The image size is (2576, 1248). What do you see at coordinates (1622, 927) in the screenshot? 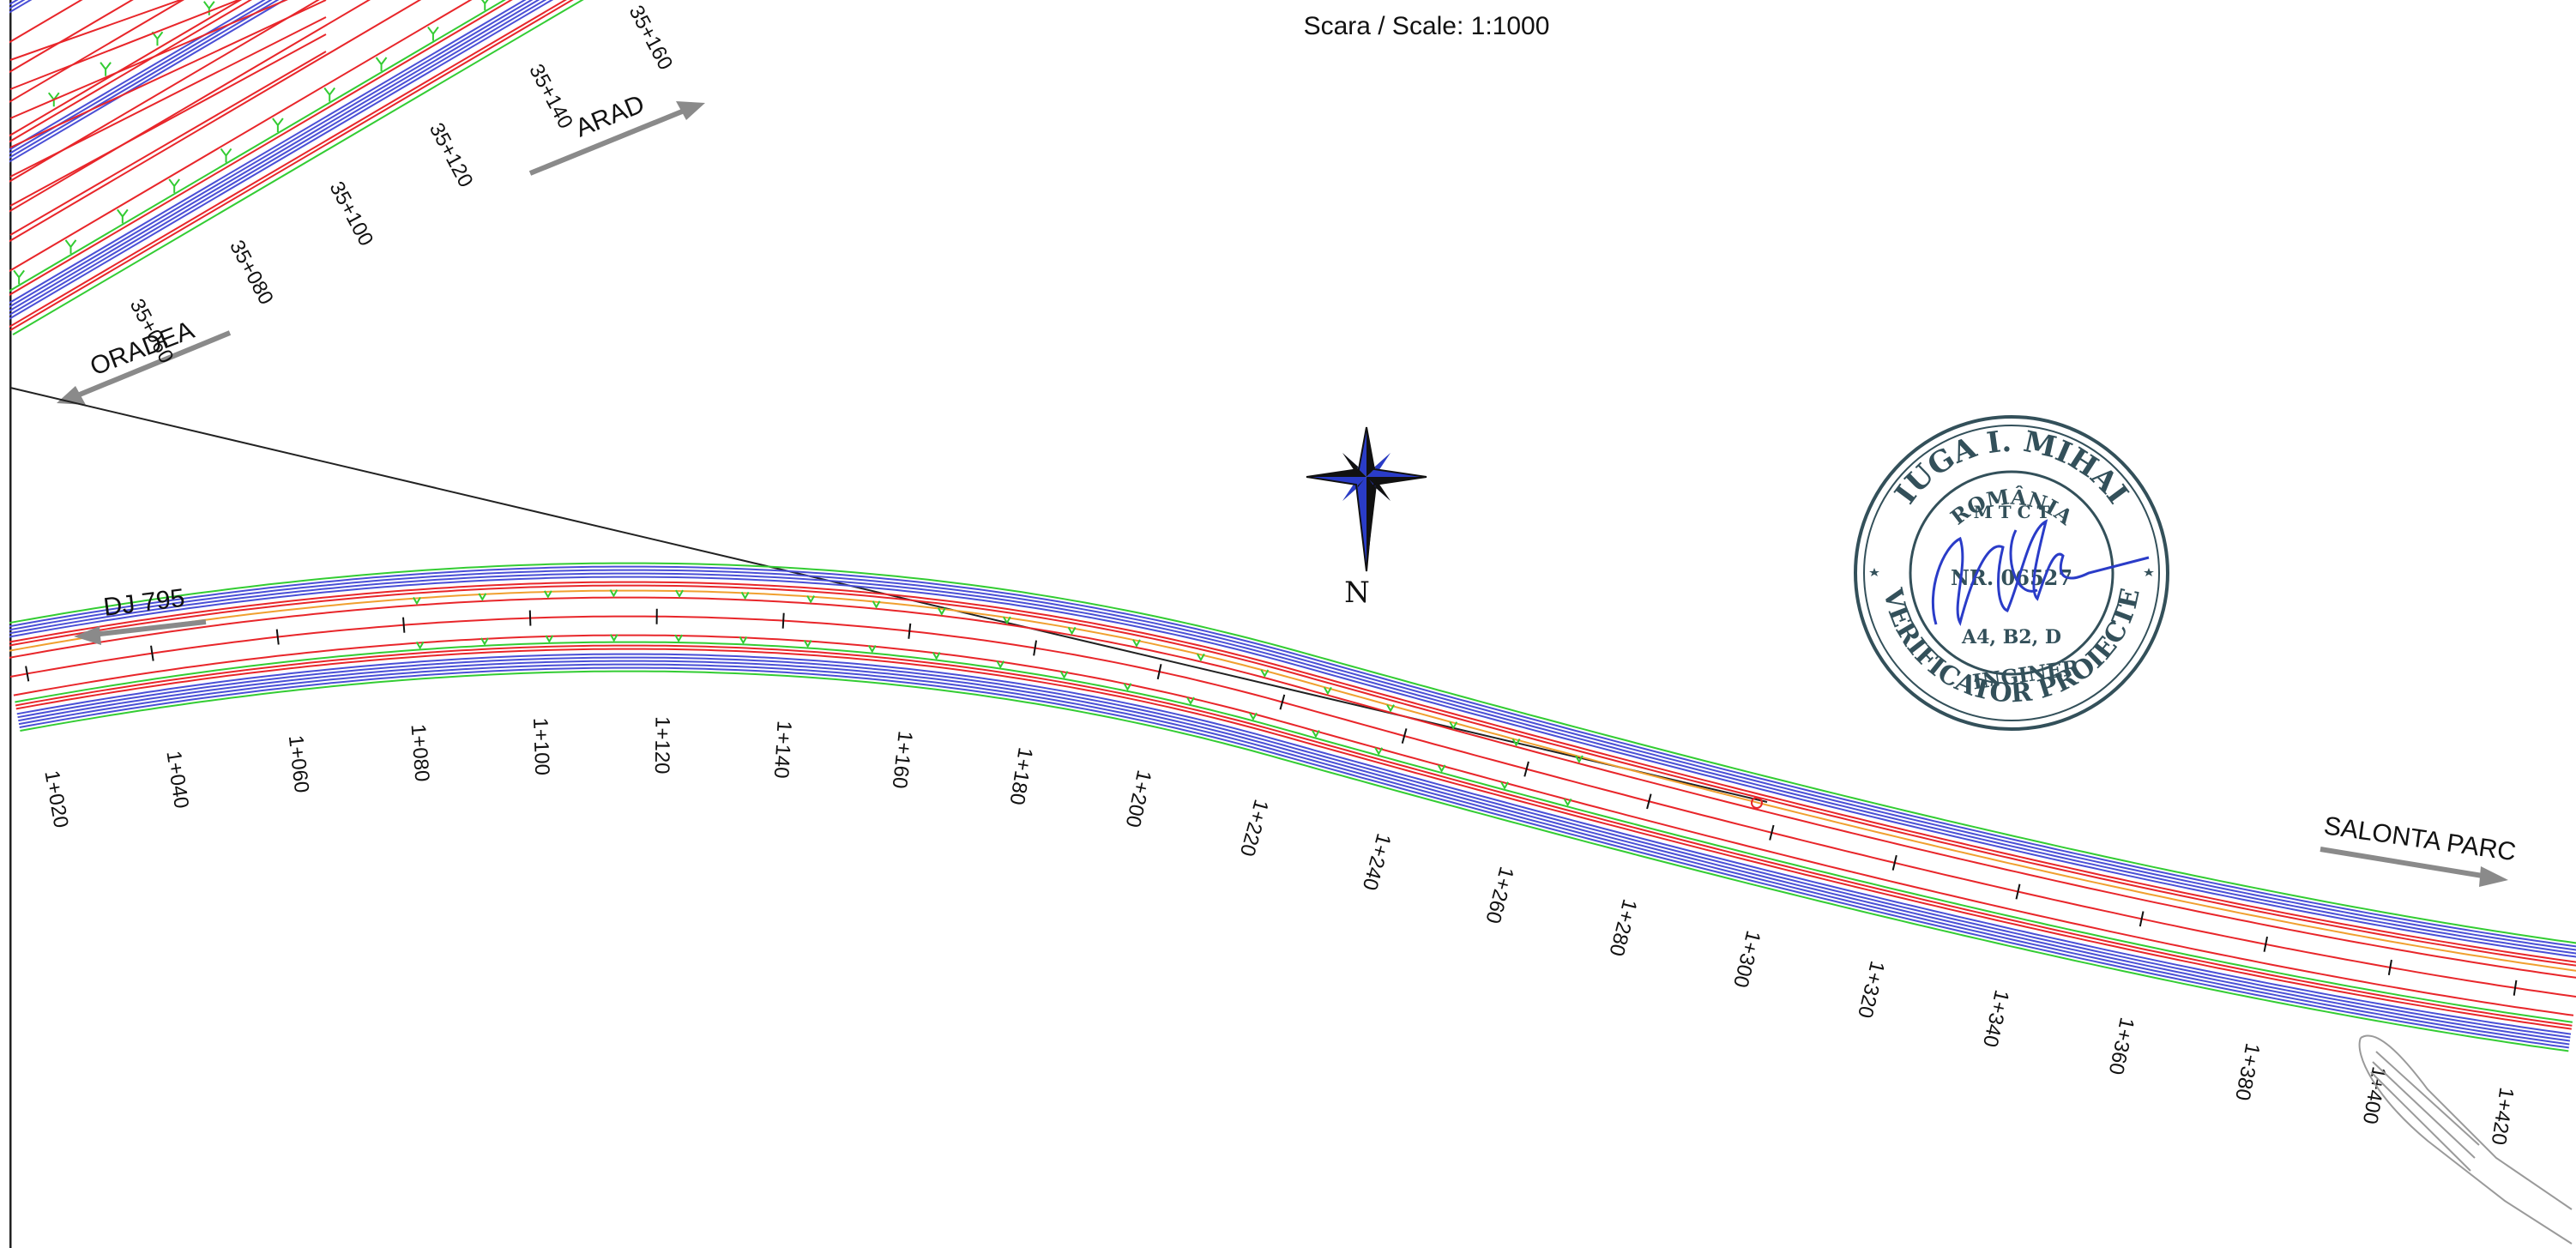
I see `chainage-label: 1+280` at bounding box center [1622, 927].